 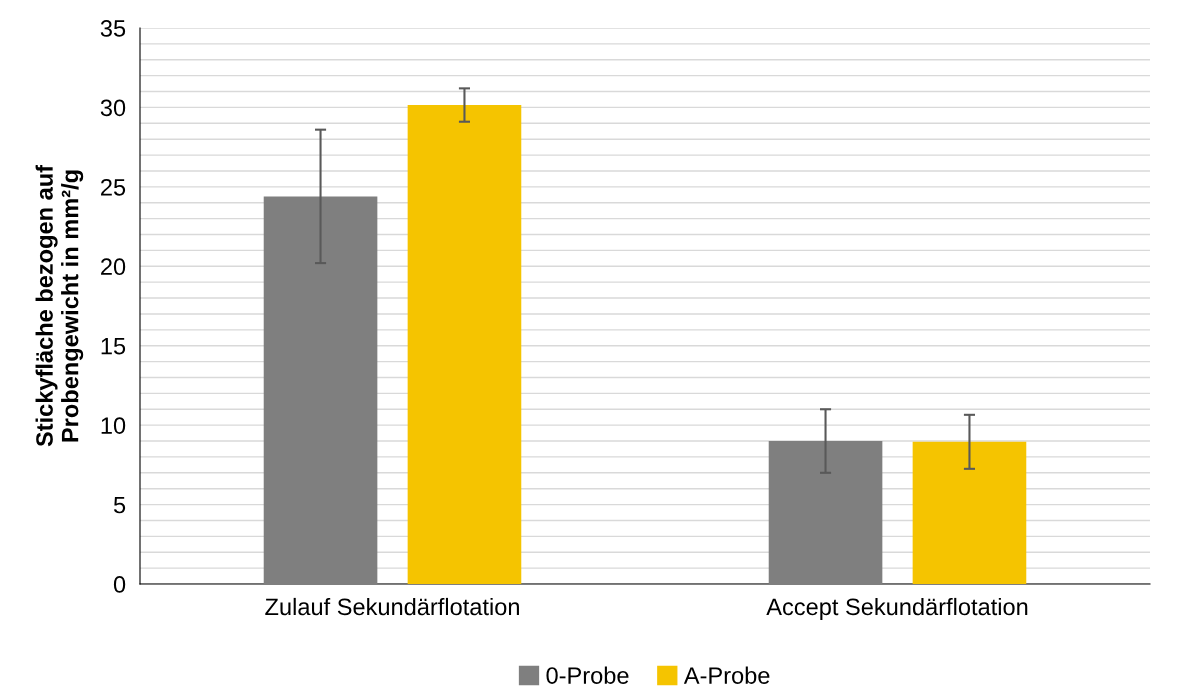 What do you see at coordinates (113, 108) in the screenshot?
I see `y-tick-label: 30` at bounding box center [113, 108].